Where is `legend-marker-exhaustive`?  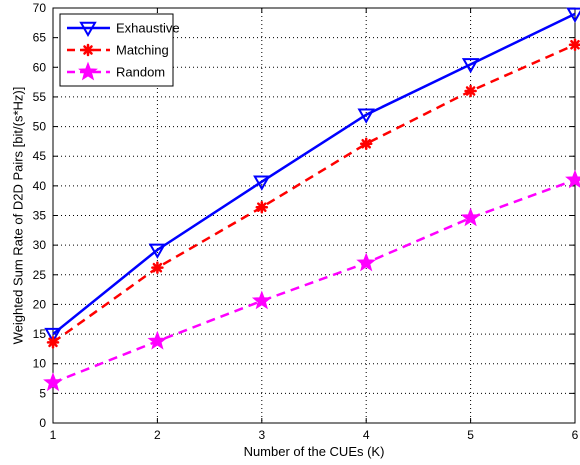
legend-marker-exhaustive is located at coordinates (88, 29).